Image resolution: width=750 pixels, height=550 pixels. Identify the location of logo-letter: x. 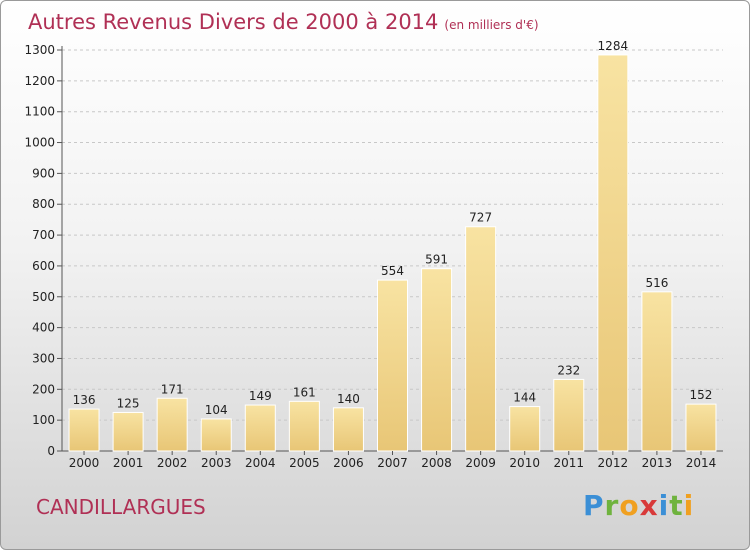
(649, 505).